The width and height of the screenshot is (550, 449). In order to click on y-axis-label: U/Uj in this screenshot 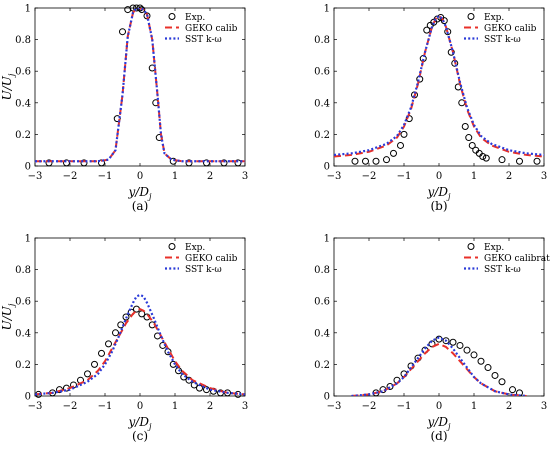, I will do `click(8, 316)`.